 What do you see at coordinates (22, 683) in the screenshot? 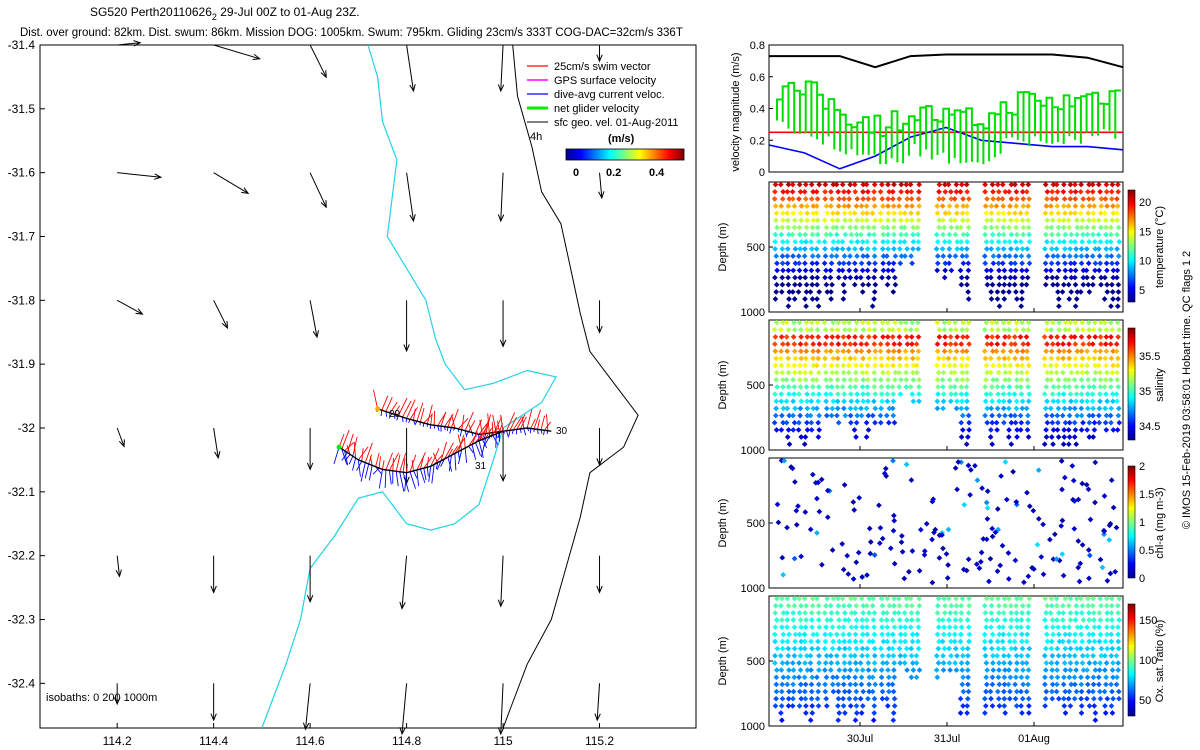
I see `map-ytick-label: -32.4` at bounding box center [22, 683].